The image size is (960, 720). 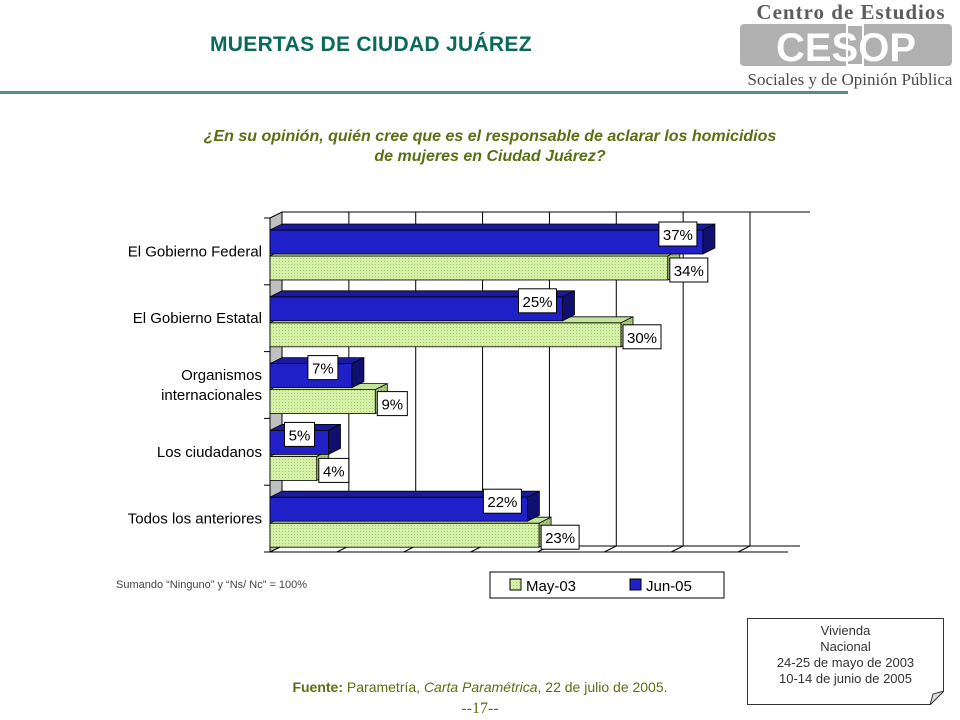 What do you see at coordinates (551, 586) in the screenshot?
I see `legend-label-0: May-03` at bounding box center [551, 586].